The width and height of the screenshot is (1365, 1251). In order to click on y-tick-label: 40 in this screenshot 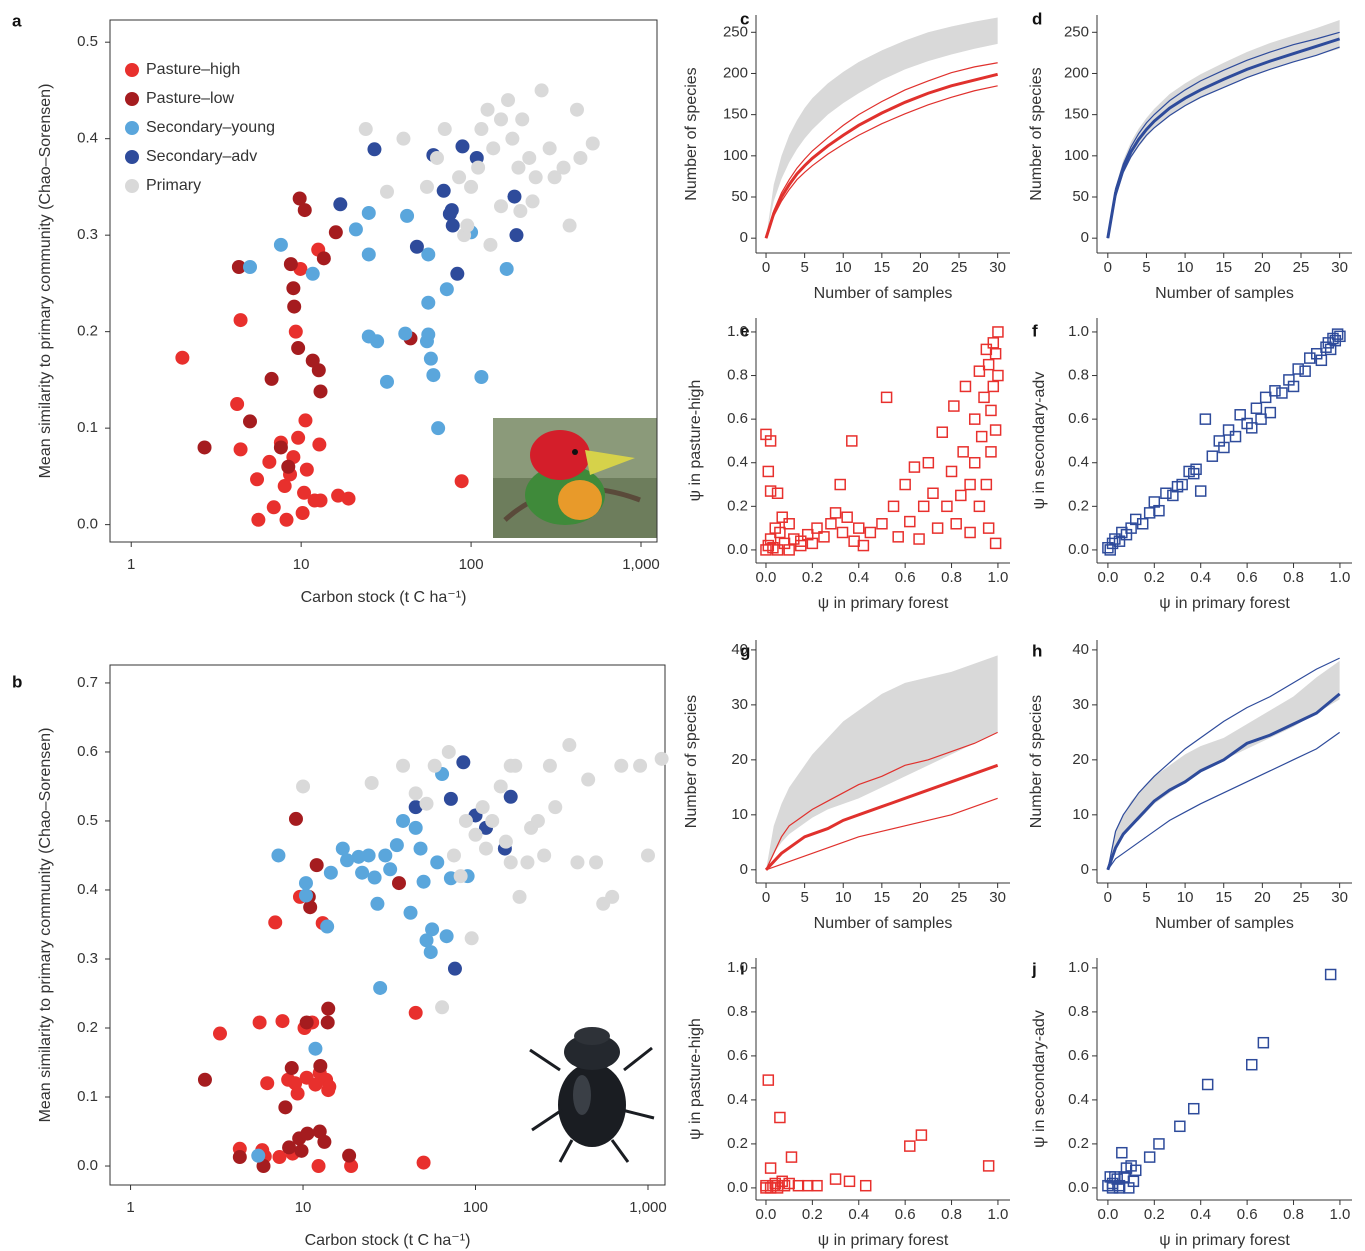, I will do `click(1080, 649)`.